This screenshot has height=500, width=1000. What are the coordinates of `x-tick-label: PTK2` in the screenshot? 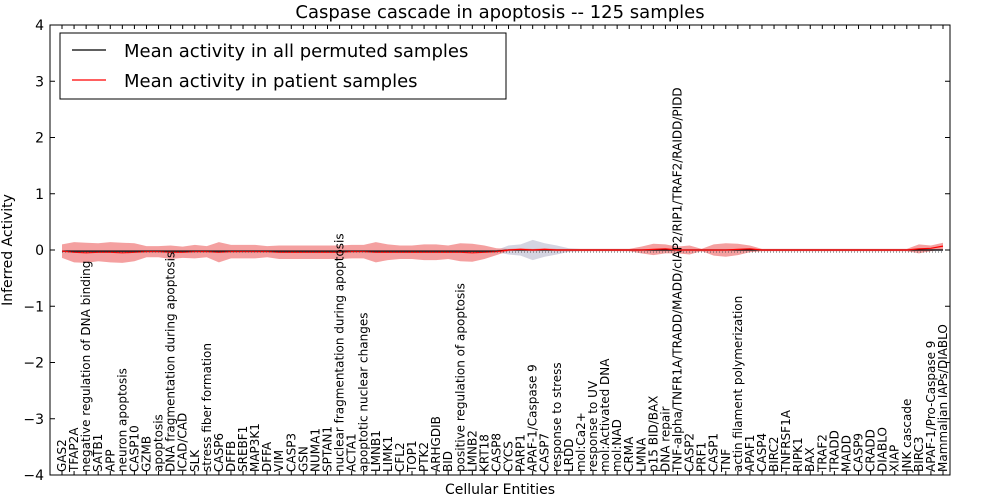 It's located at (424, 457).